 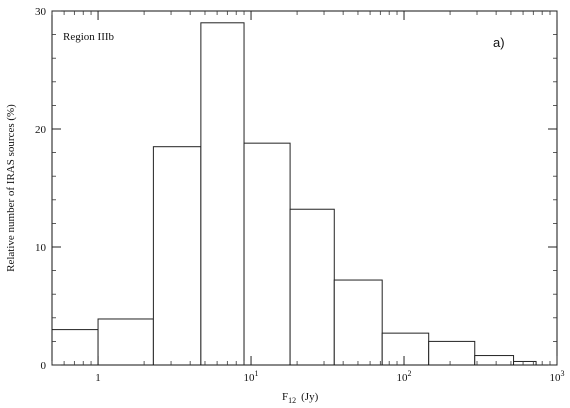 What do you see at coordinates (329, 376) in the screenshot?
I see `x-tick-labels: 1 10¹ 10² 10³` at bounding box center [329, 376].